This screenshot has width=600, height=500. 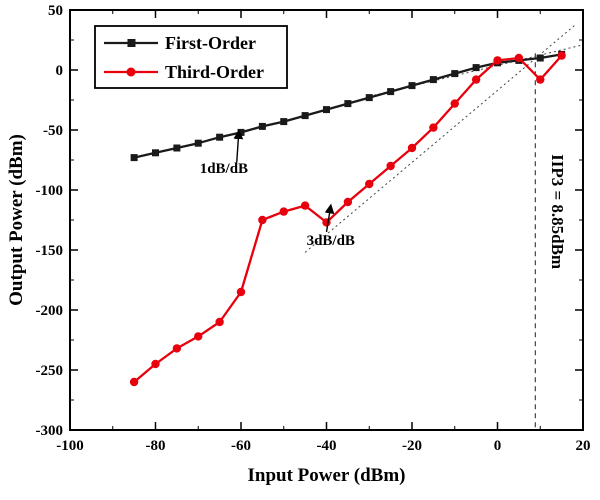 I want to click on y-tick-label: 50, so click(x=55, y=11).